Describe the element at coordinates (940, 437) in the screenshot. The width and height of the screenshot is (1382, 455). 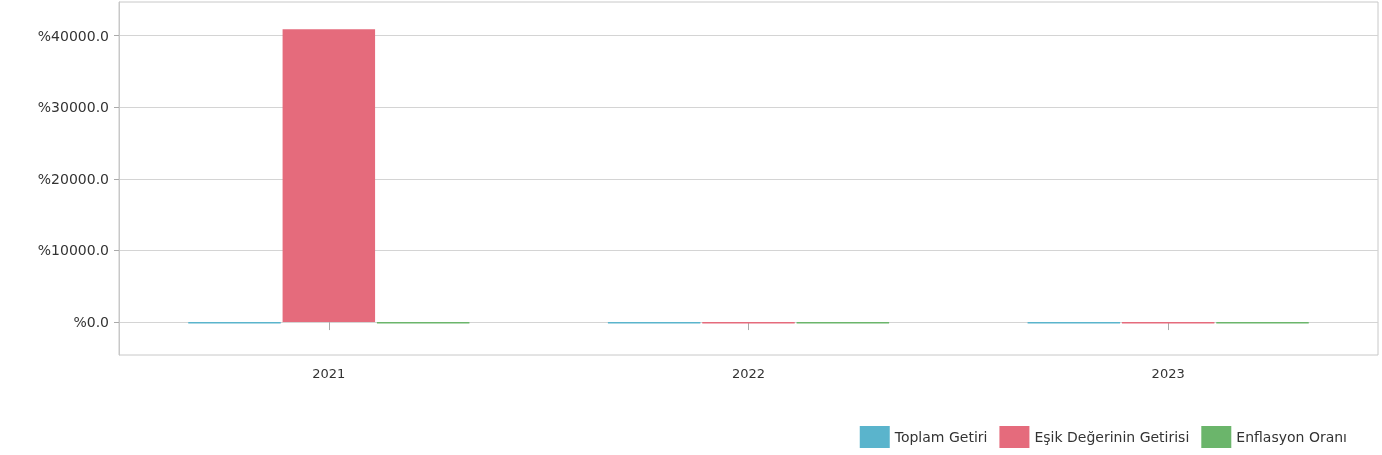
I see `legend-label: Toplam Getiri` at that location.